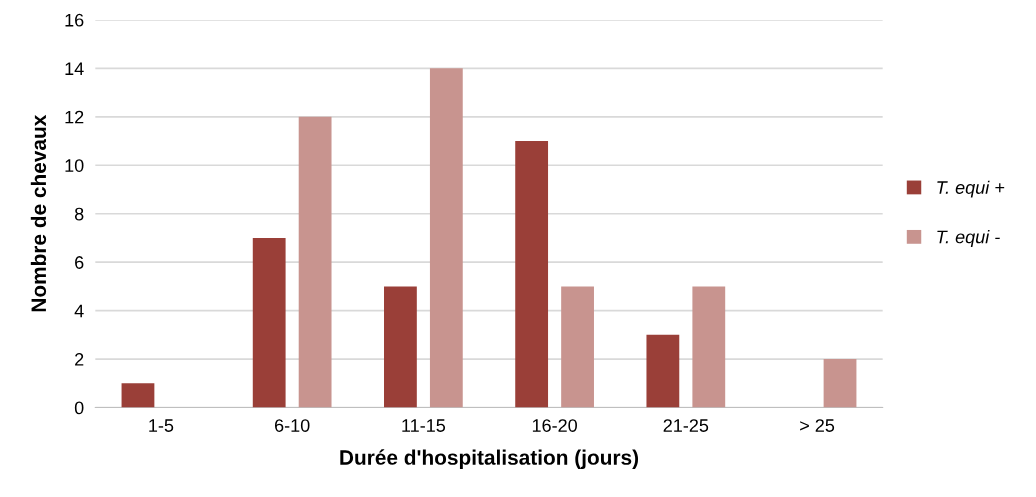 The width and height of the screenshot is (1036, 497). What do you see at coordinates (424, 425) in the screenshot?
I see `x-tick-label: 11-15` at bounding box center [424, 425].